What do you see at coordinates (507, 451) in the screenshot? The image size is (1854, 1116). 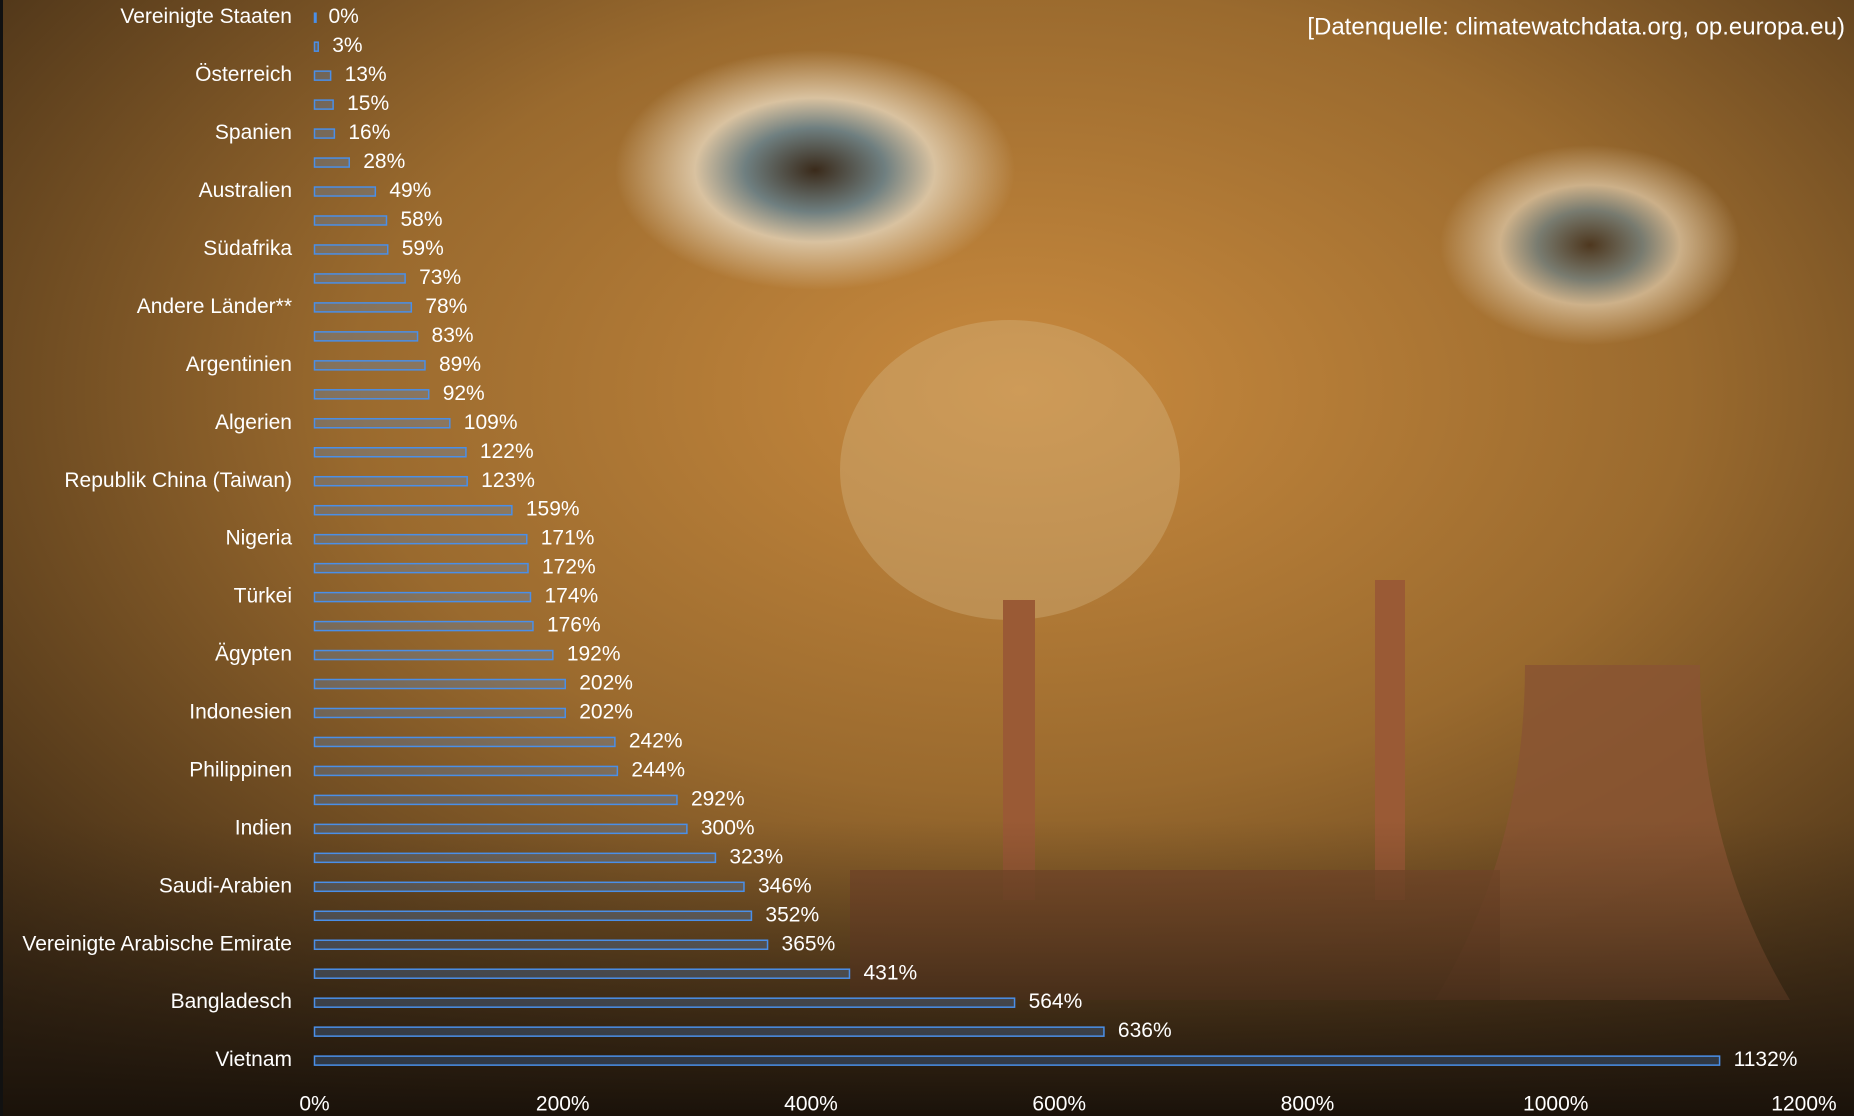 I see `value-label: 122%` at bounding box center [507, 451].